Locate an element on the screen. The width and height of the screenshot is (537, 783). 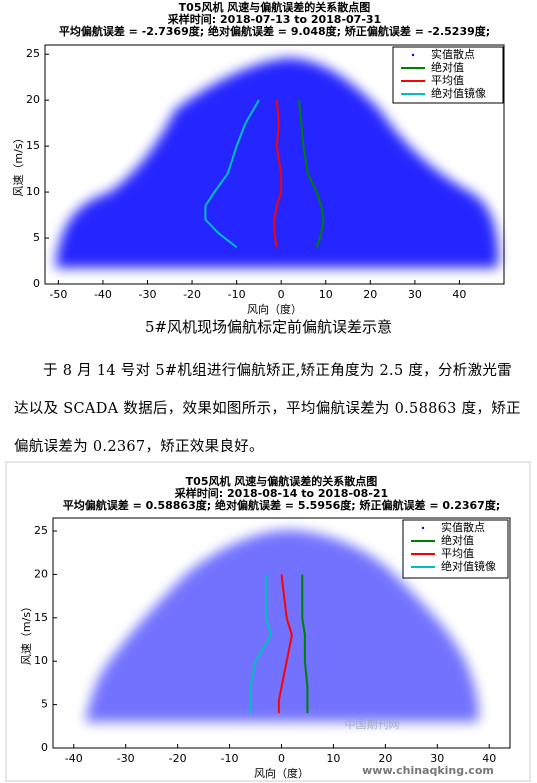
figure-caption: 5#风机现场偏航标定前偏航误差示意 is located at coordinates (268, 327).